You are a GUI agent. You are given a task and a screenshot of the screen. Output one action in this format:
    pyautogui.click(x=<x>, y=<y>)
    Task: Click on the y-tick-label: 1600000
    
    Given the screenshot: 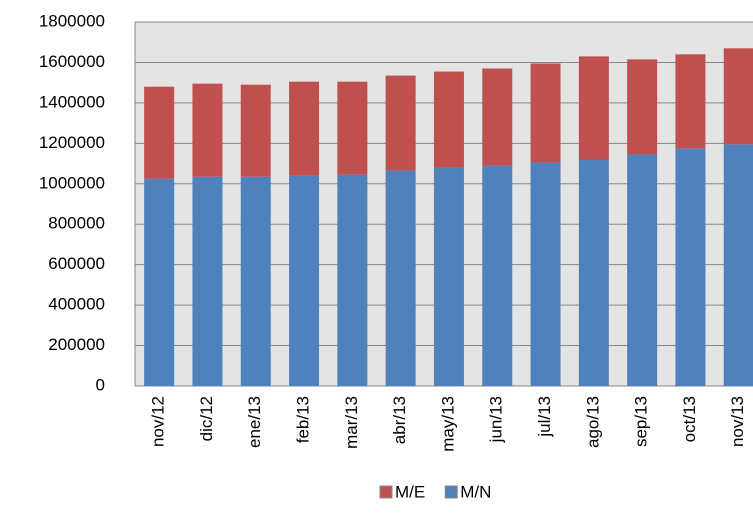 What is the action you would take?
    pyautogui.click(x=72, y=61)
    